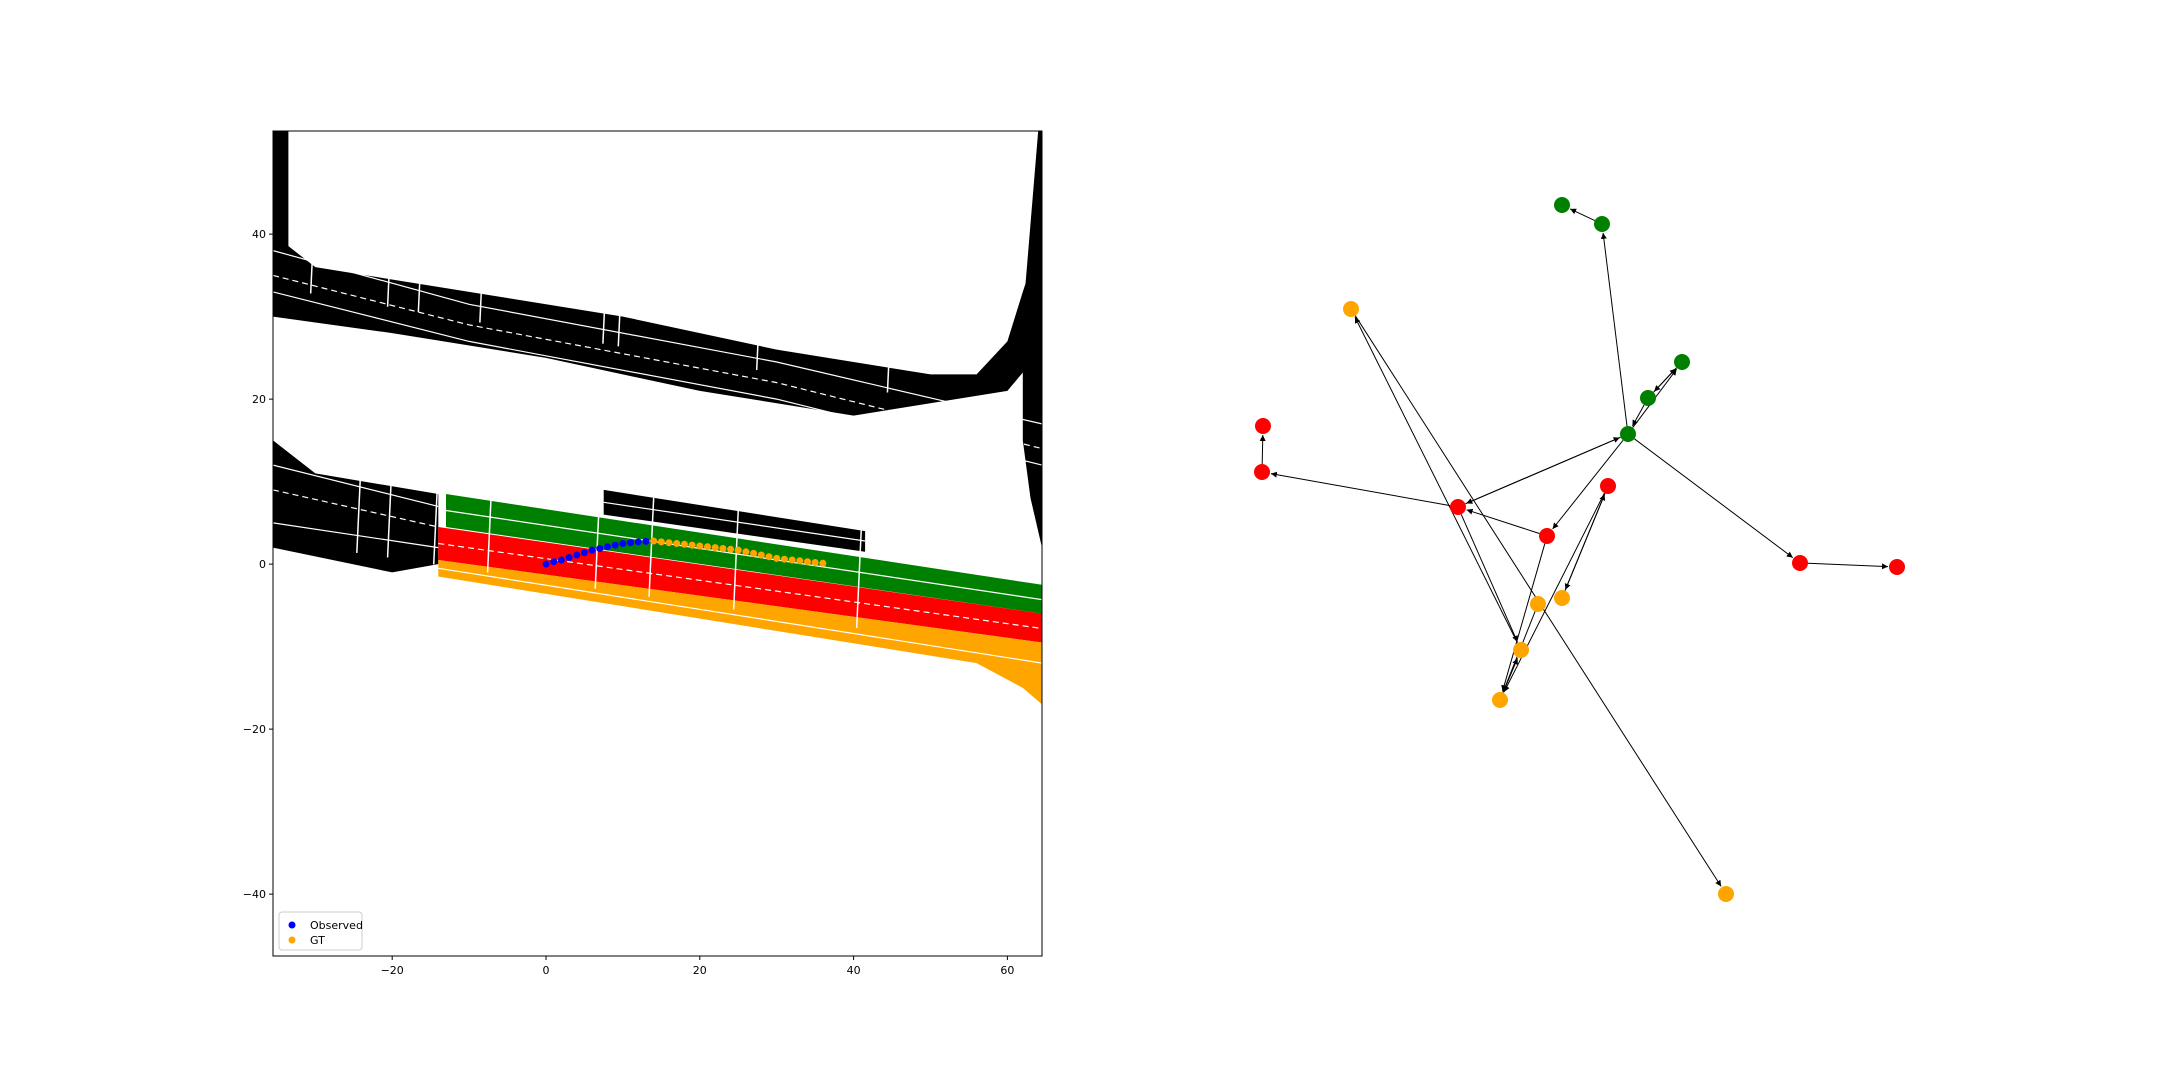  Describe the element at coordinates (1588, 484) in the screenshot. I see `graph-edge-g5-r4` at that location.